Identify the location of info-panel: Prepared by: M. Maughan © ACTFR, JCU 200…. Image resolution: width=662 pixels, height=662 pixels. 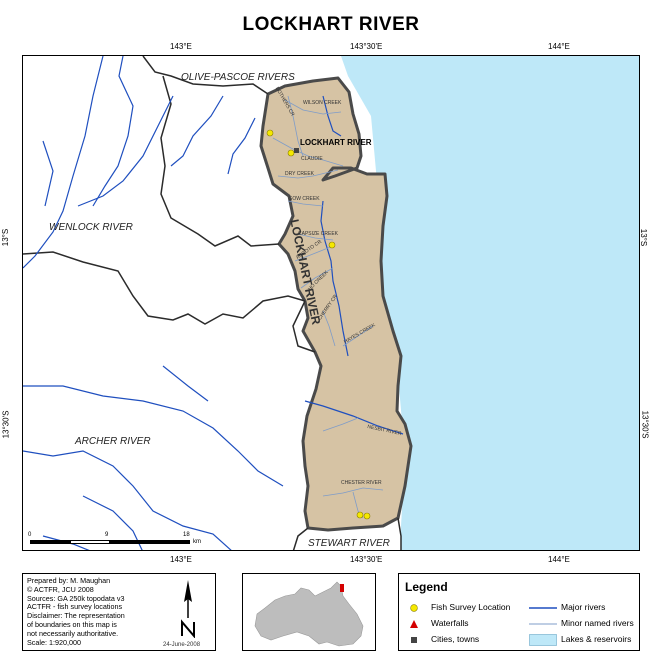
(119, 612).